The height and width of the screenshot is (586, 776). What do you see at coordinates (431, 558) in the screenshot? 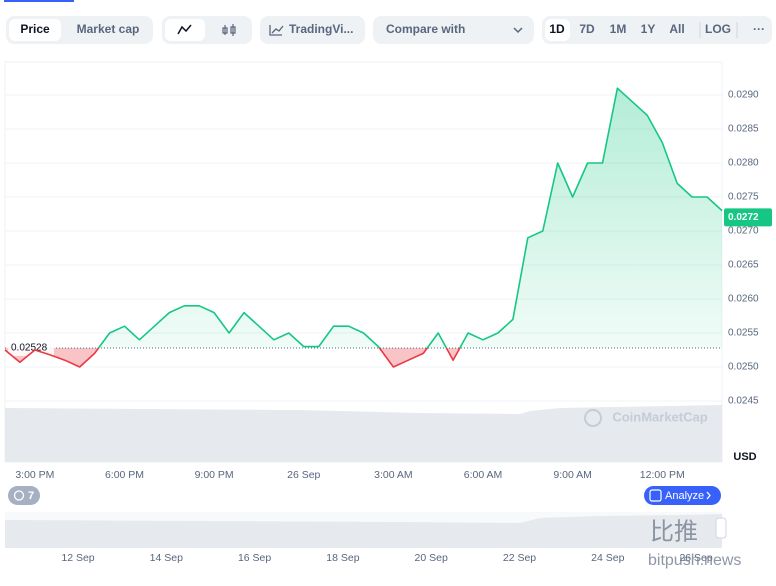
I see `navigator-date: 20 Sep` at bounding box center [431, 558].